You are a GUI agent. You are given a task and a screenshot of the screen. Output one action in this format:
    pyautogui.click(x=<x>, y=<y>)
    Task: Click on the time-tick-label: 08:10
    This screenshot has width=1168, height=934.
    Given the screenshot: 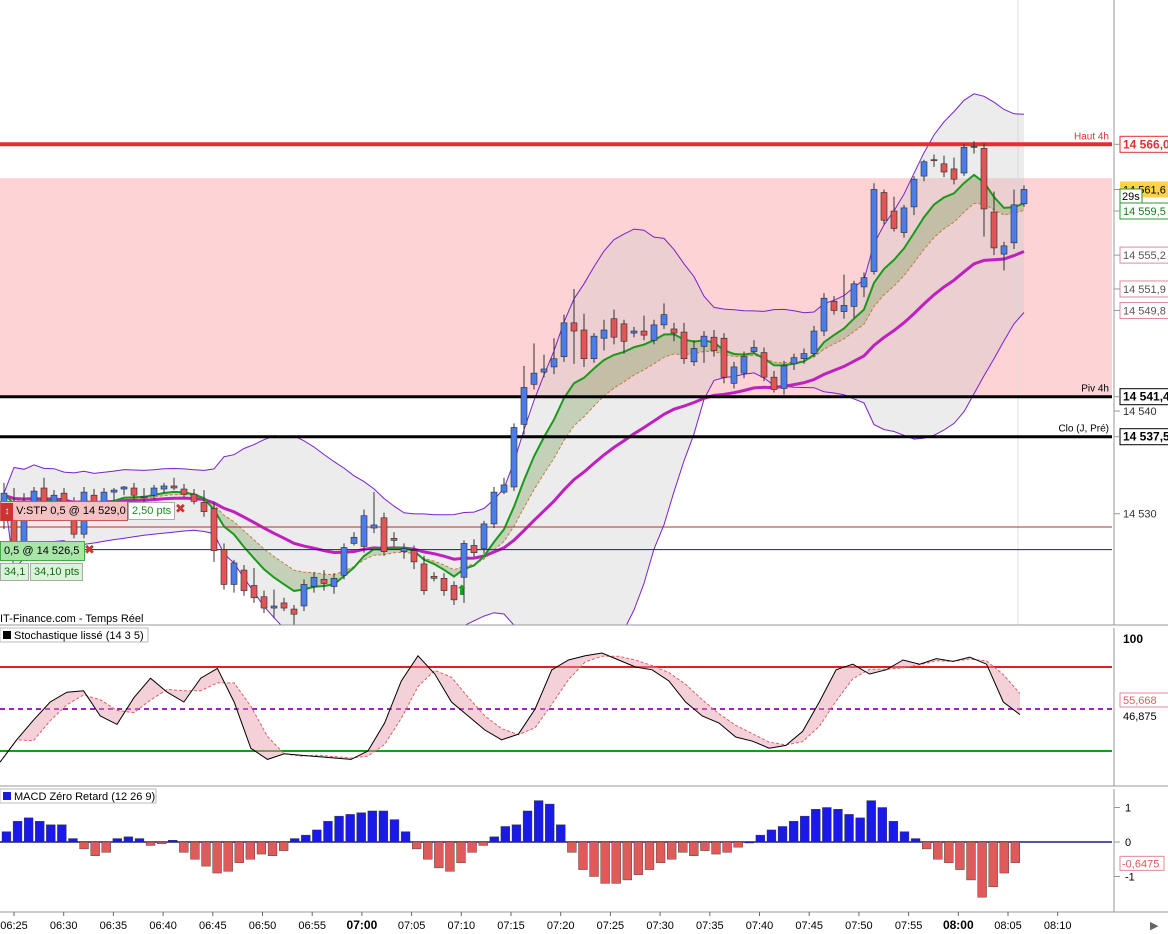 What is the action you would take?
    pyautogui.click(x=1058, y=926)
    